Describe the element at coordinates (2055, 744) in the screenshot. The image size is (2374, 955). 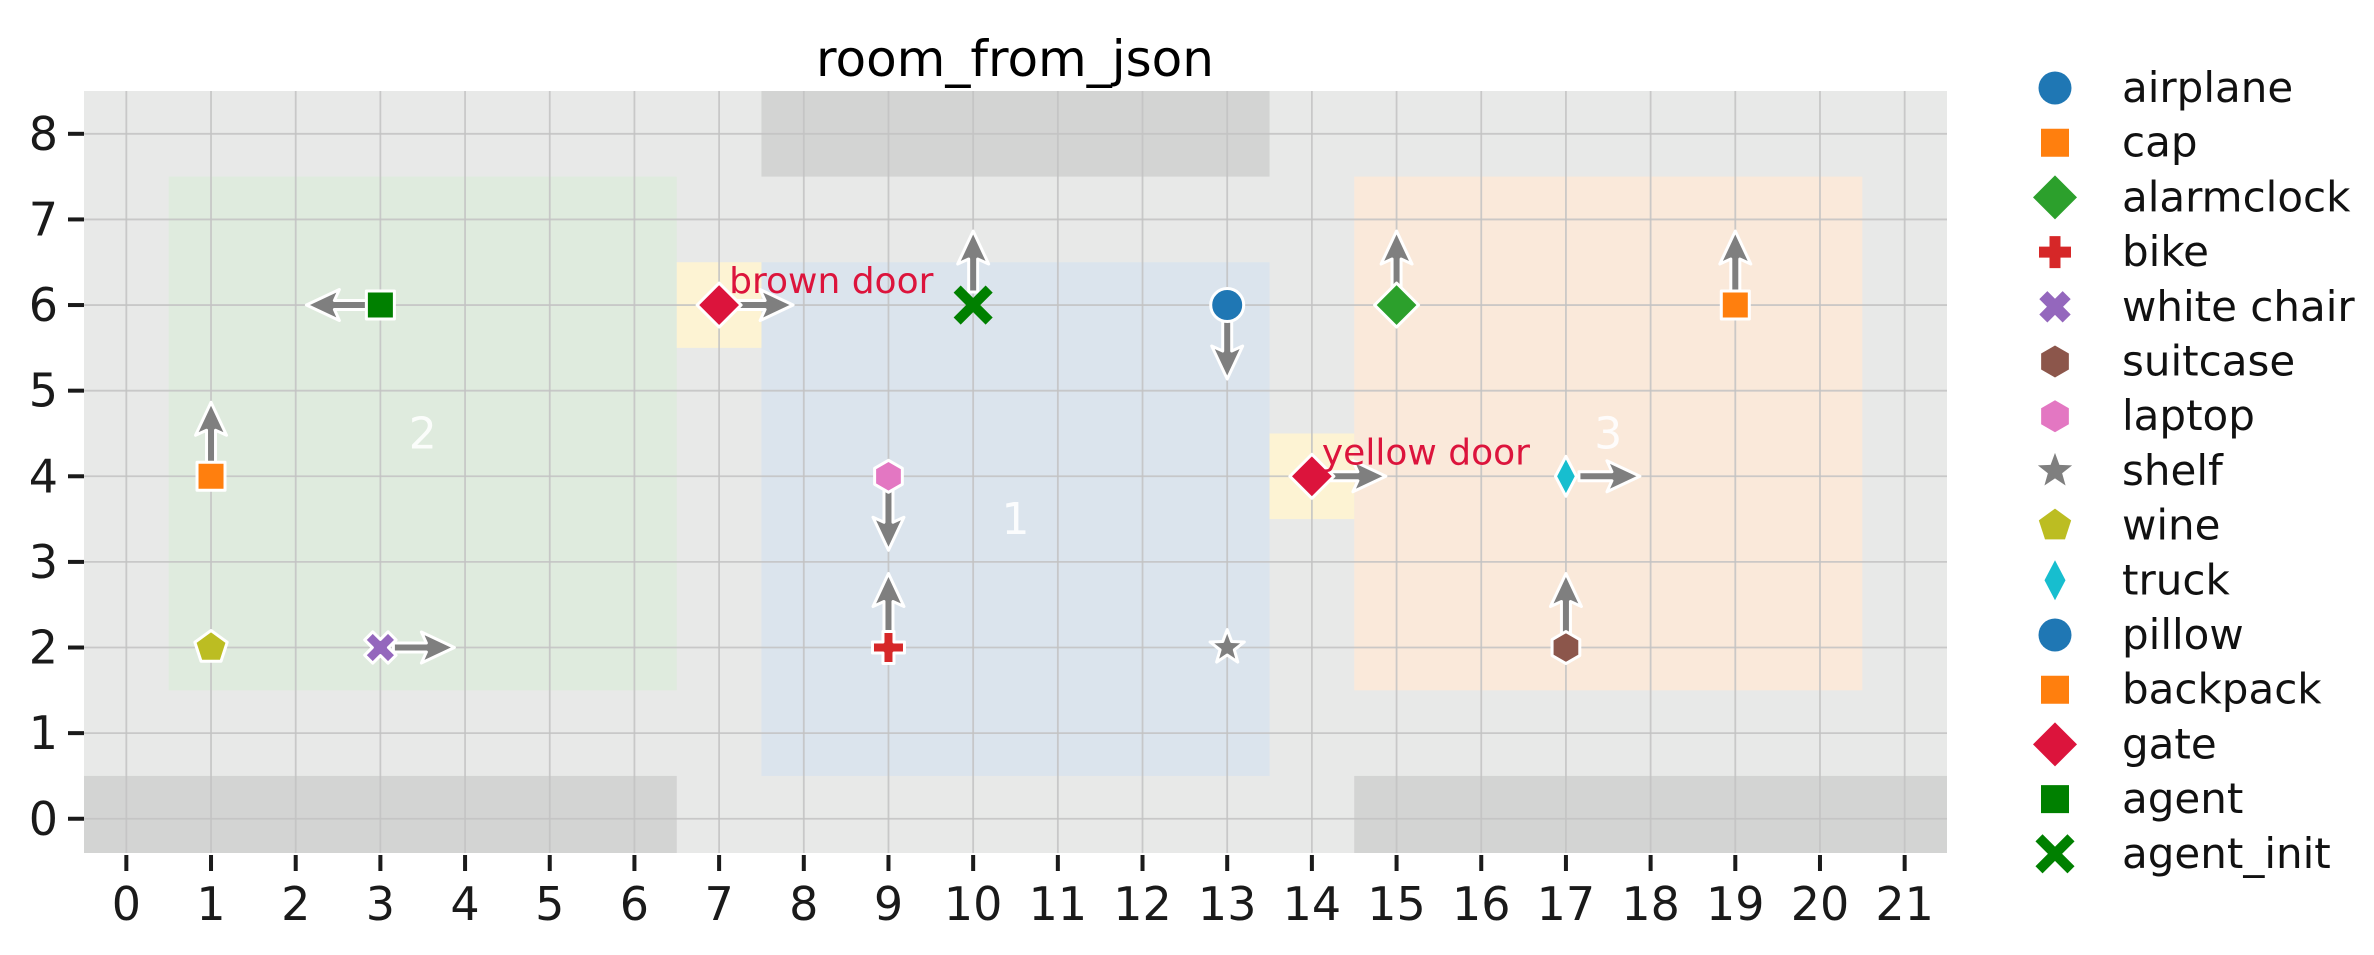
I see `legend-marker-gate` at that location.